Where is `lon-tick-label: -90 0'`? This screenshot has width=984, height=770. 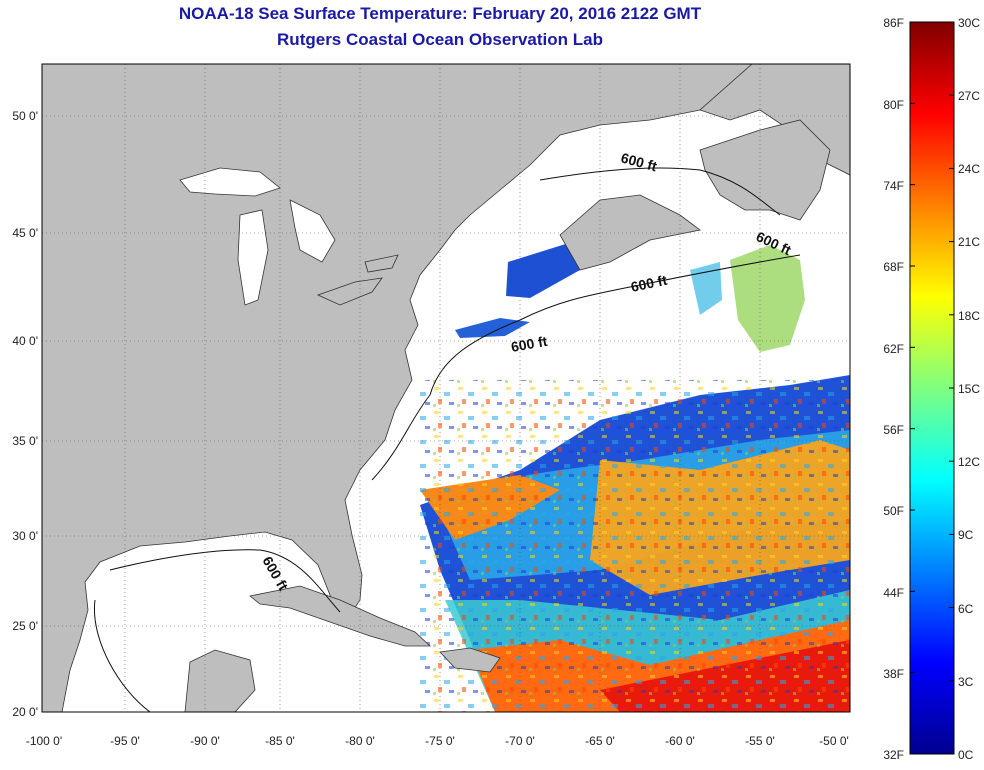
lon-tick-label: -90 0' is located at coordinates (205, 741).